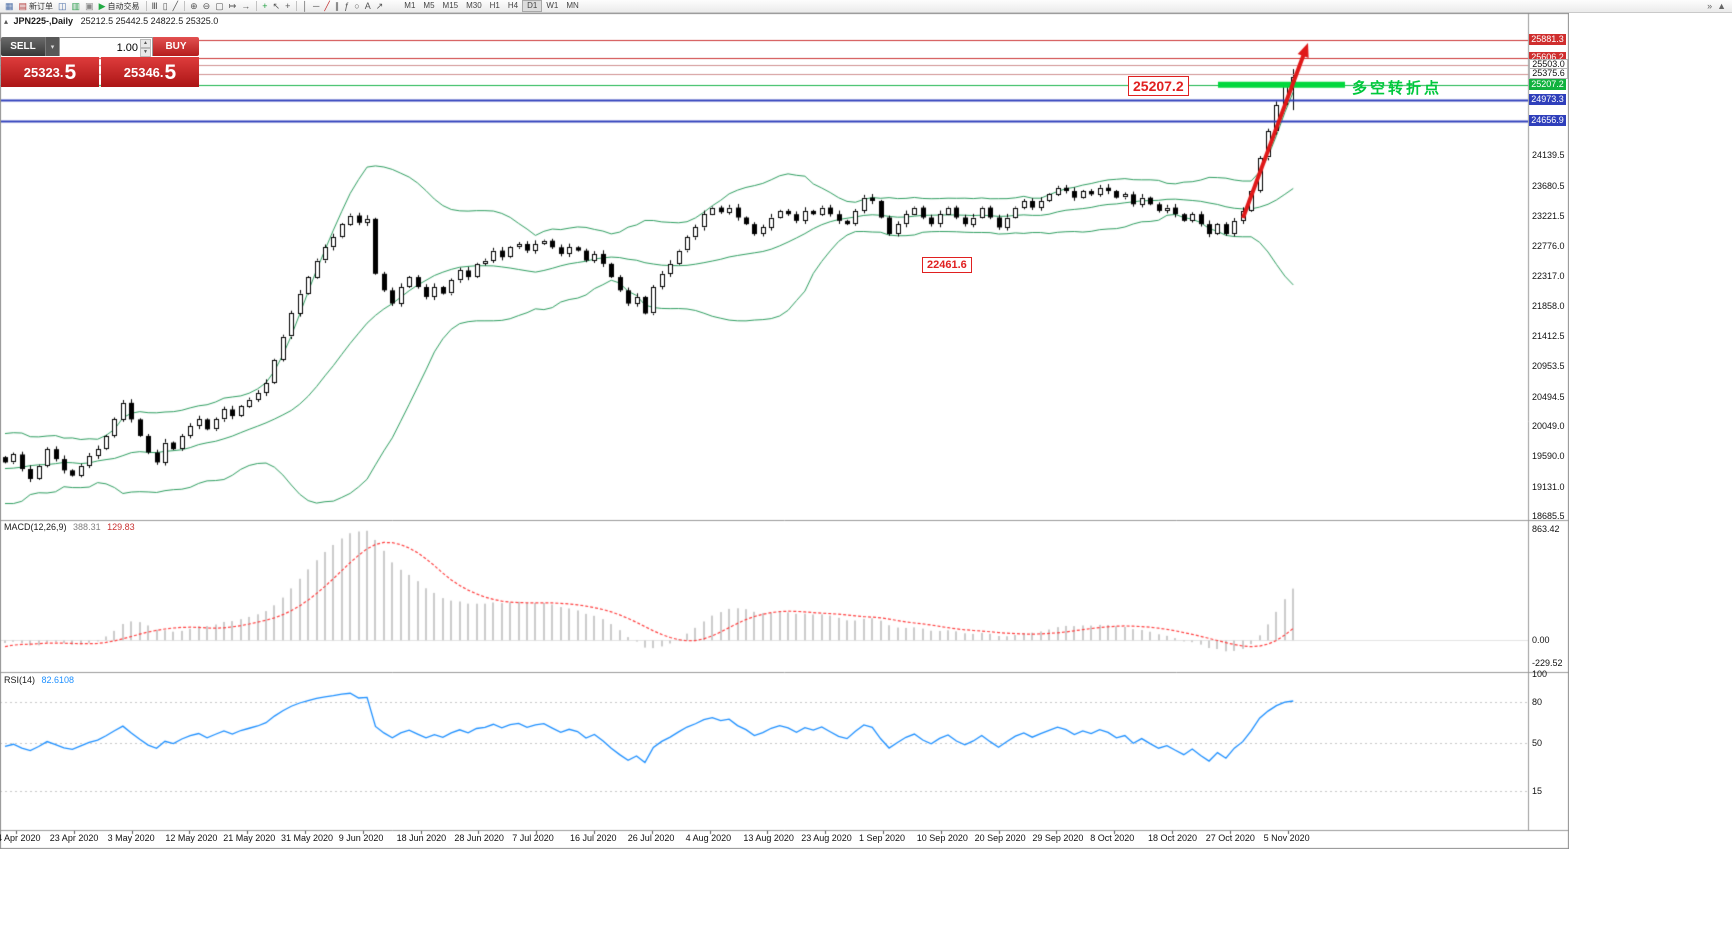 Image resolution: width=1732 pixels, height=937 pixels. What do you see at coordinates (1537, 743) in the screenshot?
I see `rsi-axis-label: 50` at bounding box center [1537, 743].